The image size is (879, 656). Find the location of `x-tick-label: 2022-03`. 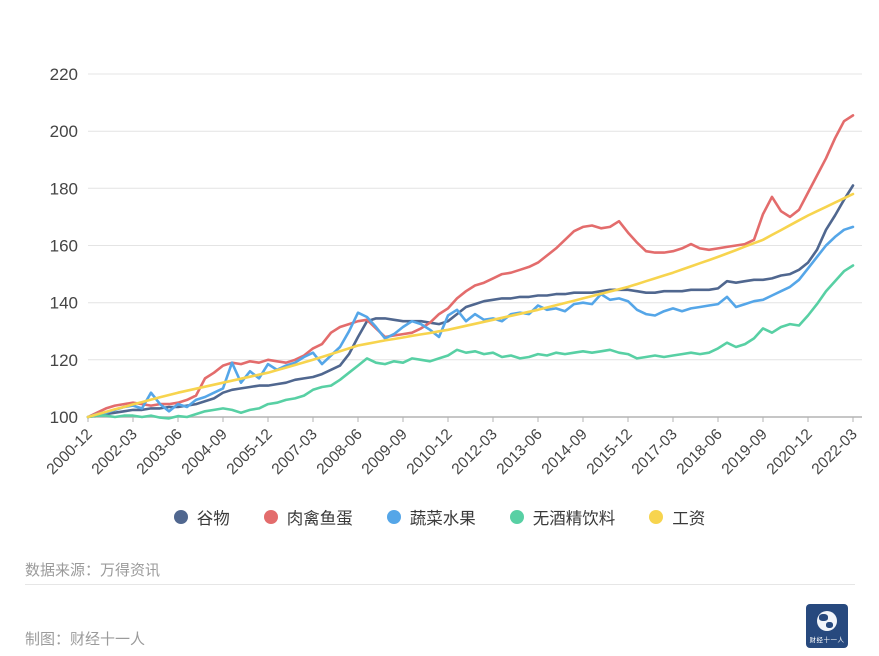

x-tick-label: 2022-03 is located at coordinates (835, 452).